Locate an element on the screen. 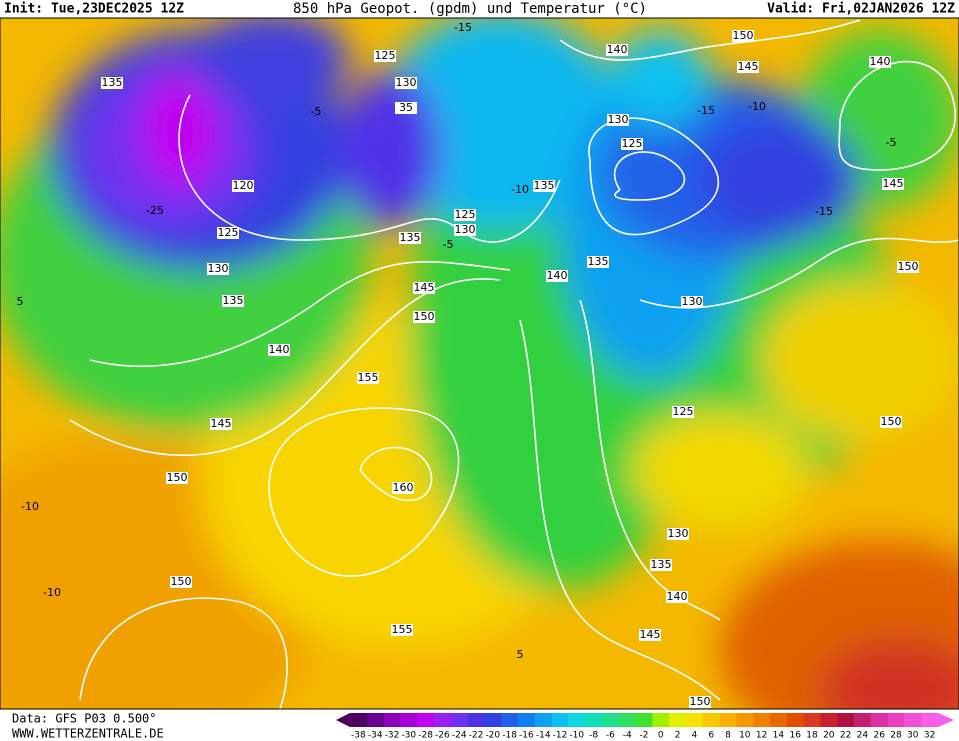 The height and width of the screenshot is (741, 959). contour-label-text: 160 is located at coordinates (403, 487).